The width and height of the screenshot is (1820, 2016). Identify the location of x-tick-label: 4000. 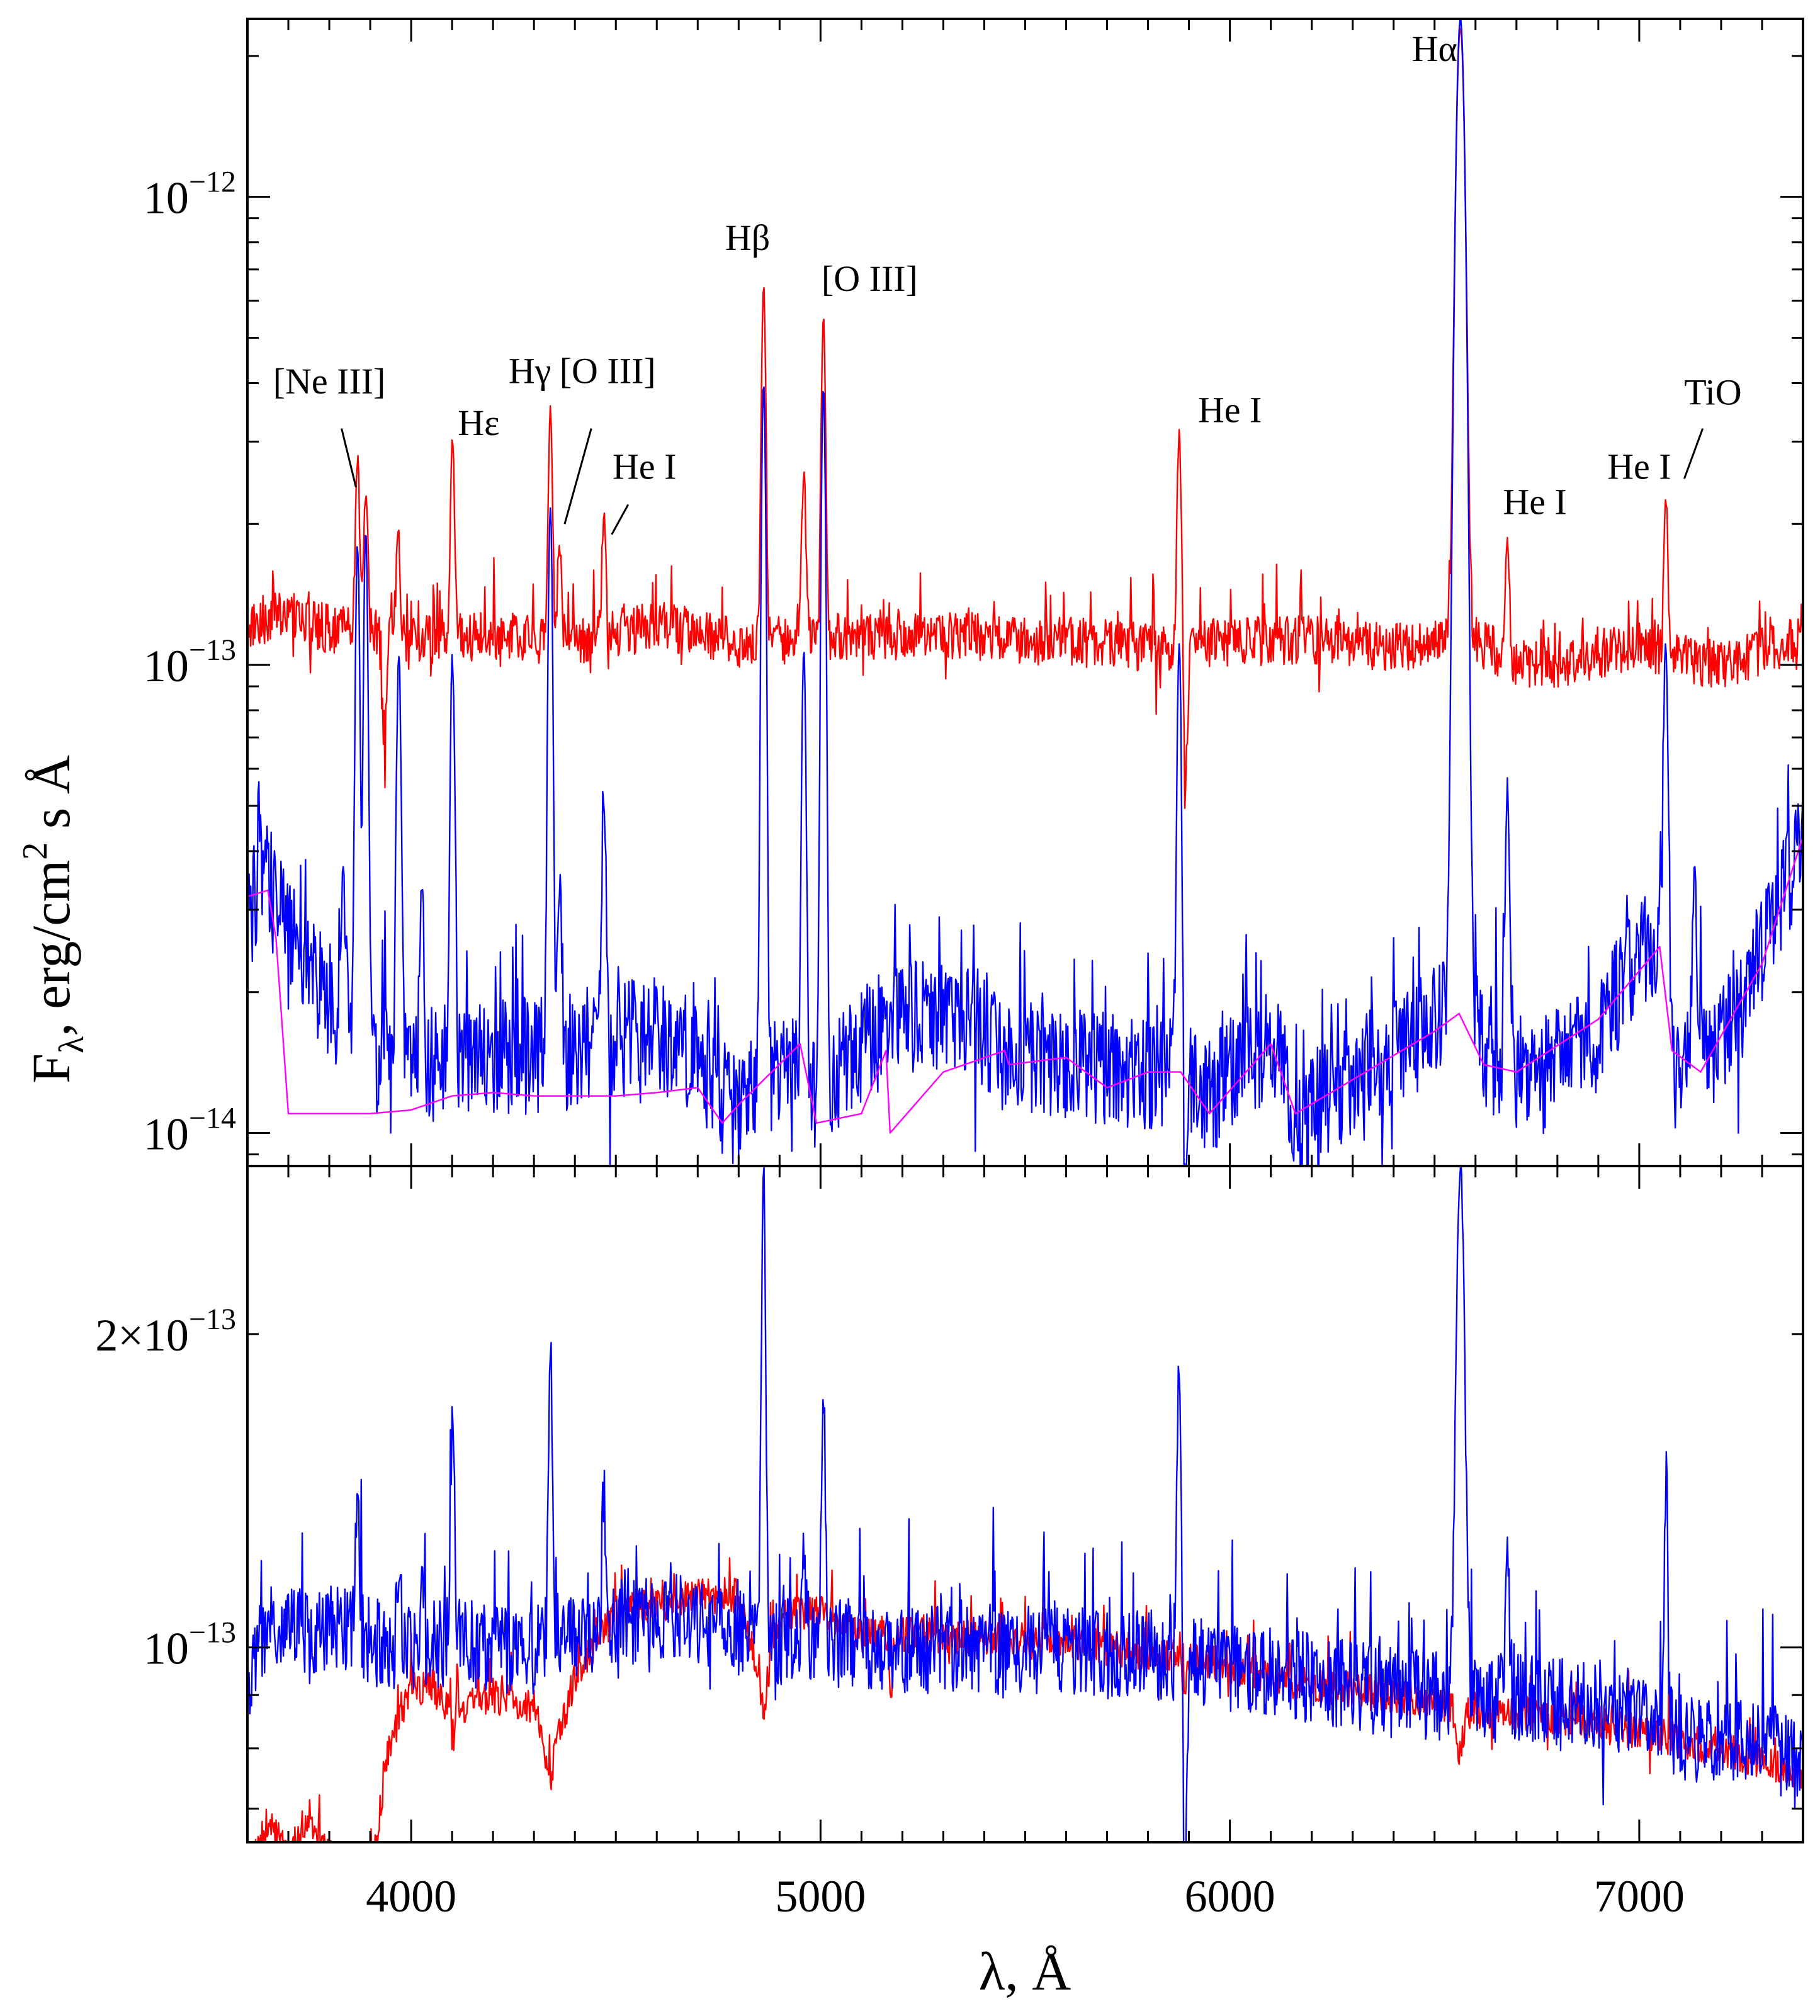
(411, 1896).